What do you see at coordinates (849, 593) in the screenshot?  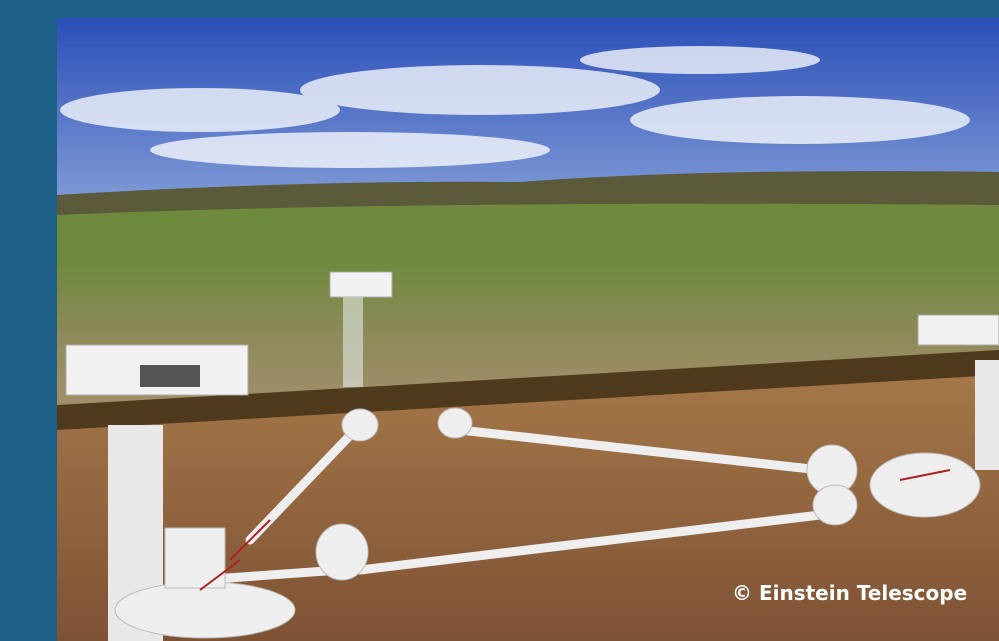 I see `caption: © Einstein Telescope` at bounding box center [849, 593].